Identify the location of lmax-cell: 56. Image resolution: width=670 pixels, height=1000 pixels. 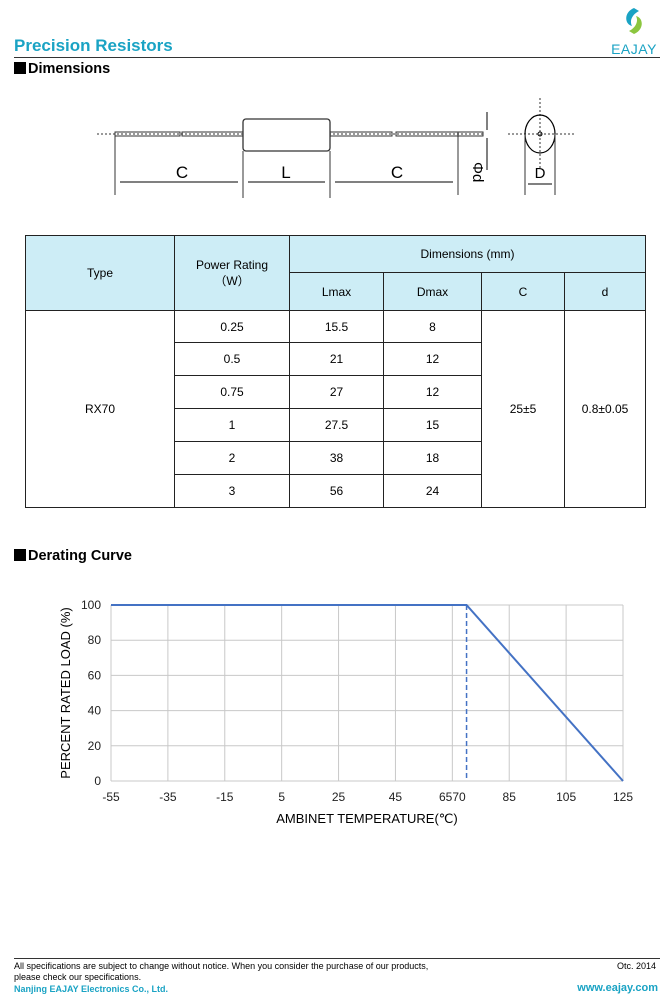
(336, 491).